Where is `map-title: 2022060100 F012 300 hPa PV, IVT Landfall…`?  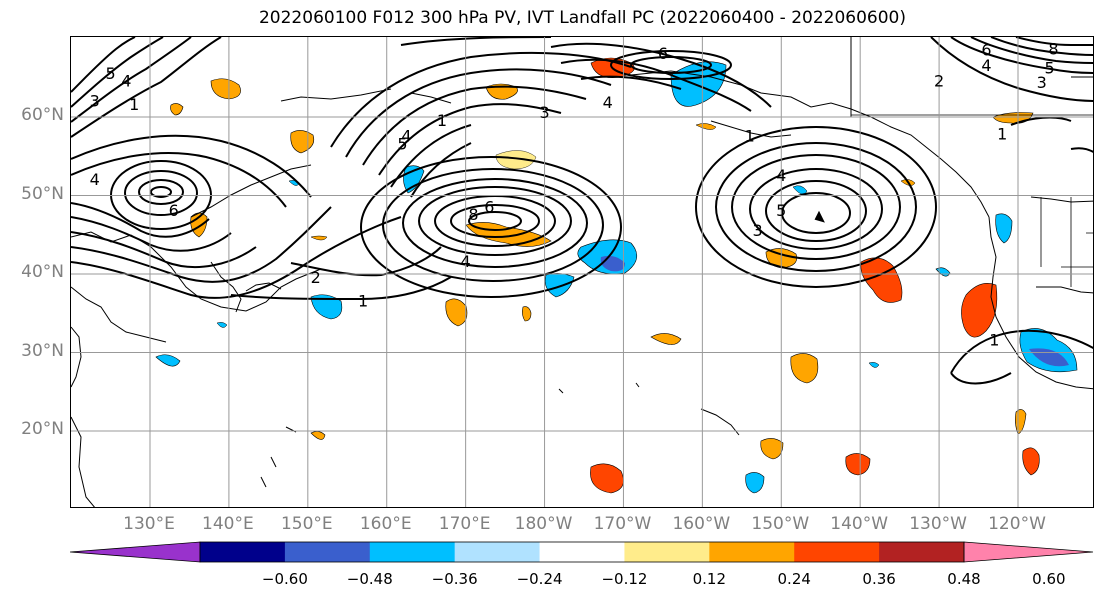
map-title: 2022060100 F012 300 hPa PV, IVT Landfall… is located at coordinates (582, 18).